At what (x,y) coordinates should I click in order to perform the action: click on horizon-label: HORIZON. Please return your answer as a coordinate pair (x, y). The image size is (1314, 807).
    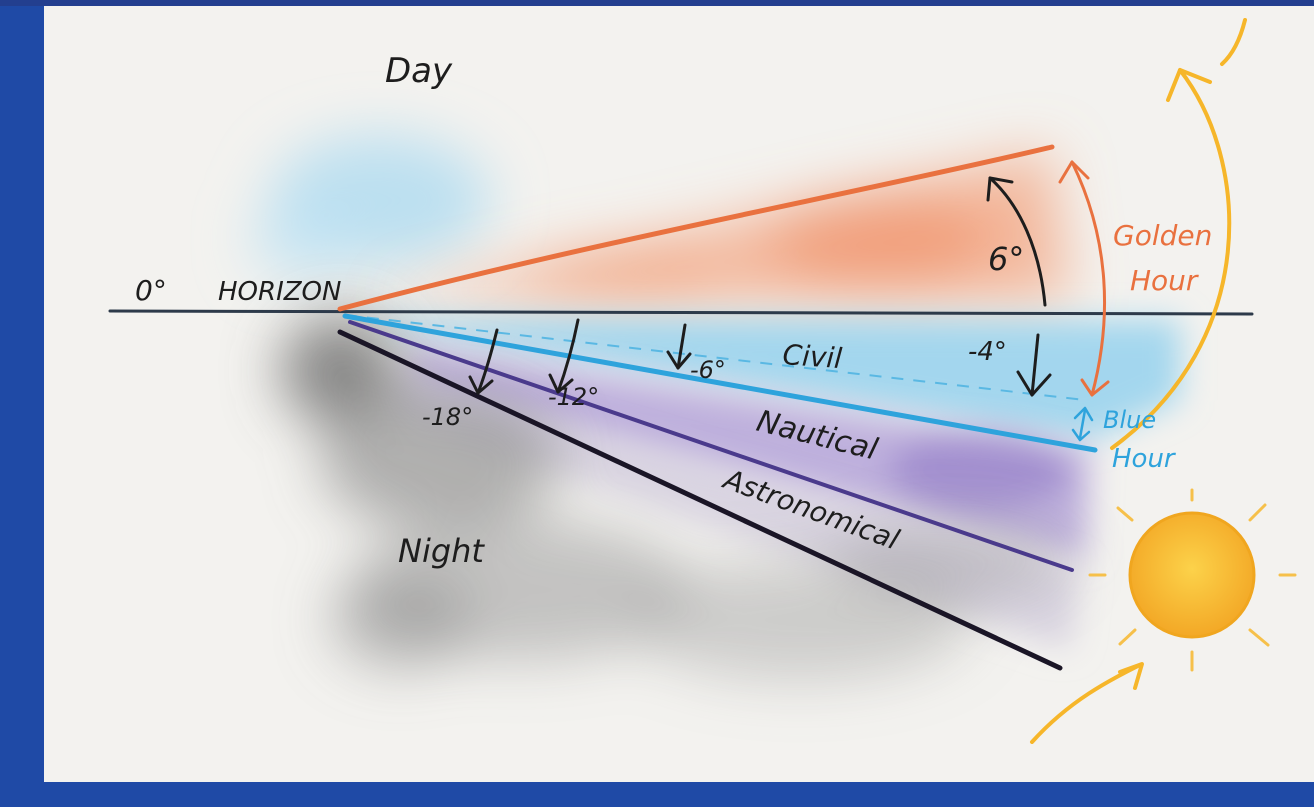
    Looking at the image, I should click on (279, 292).